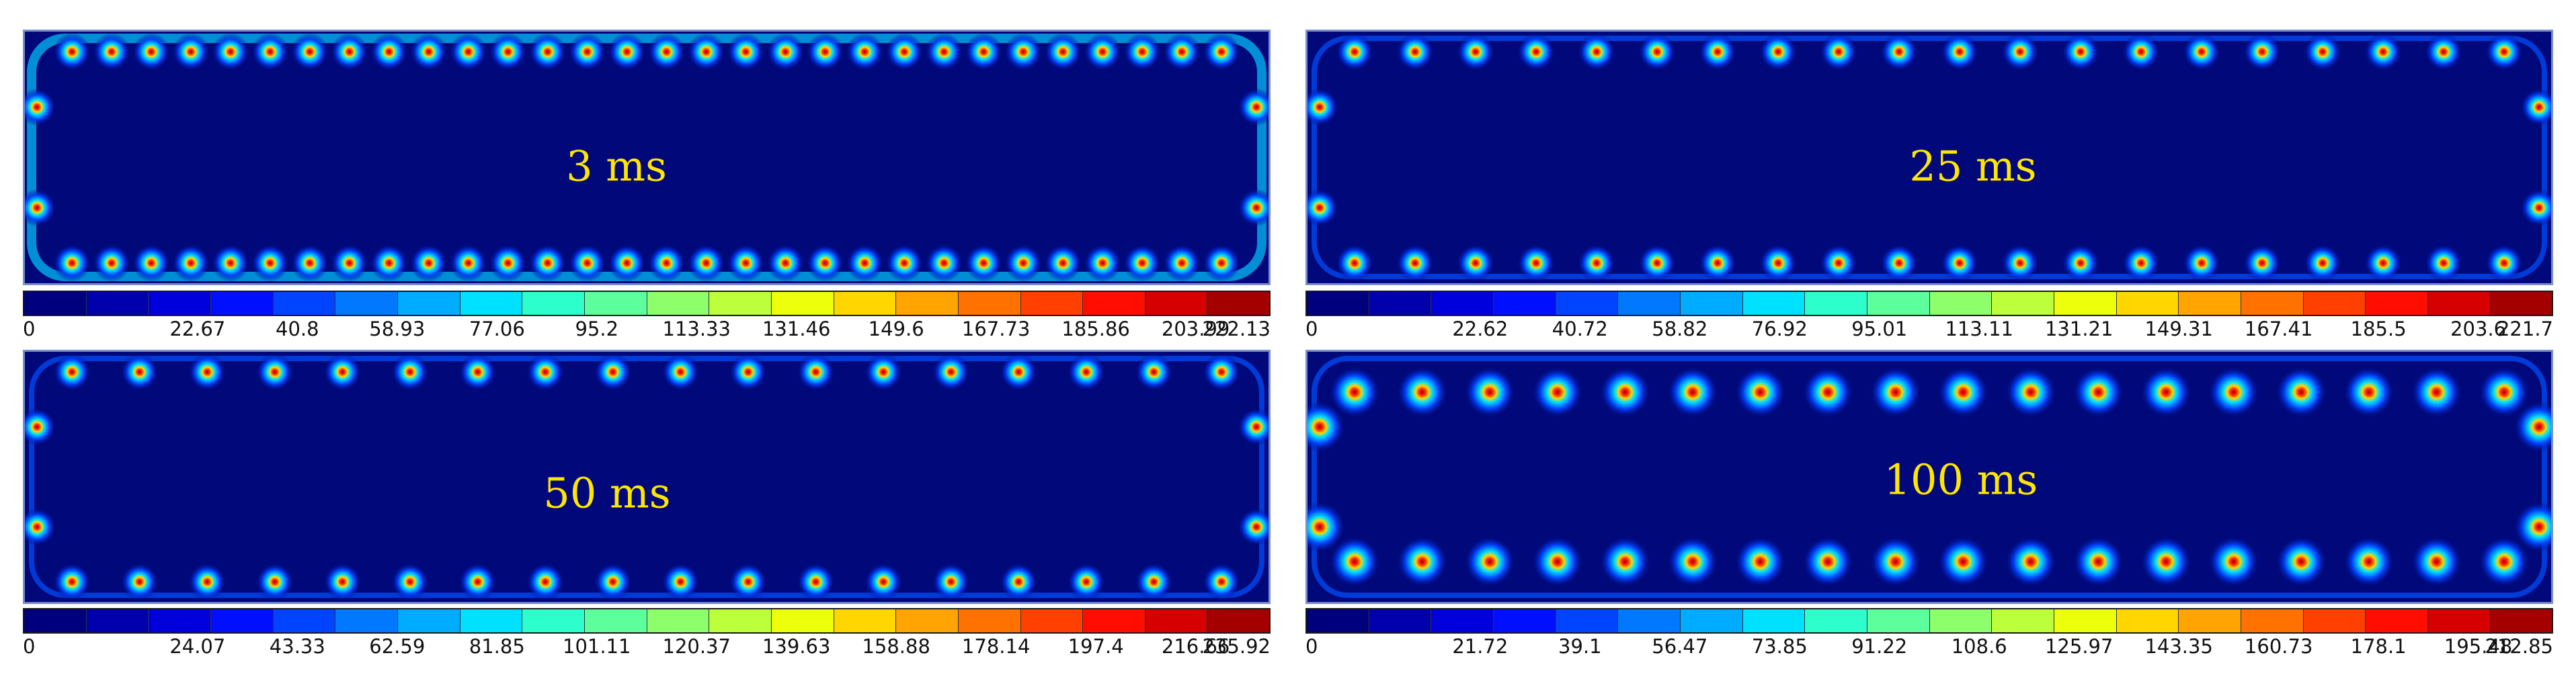 The height and width of the screenshot is (678, 2576). I want to click on colorbar-tick-label: 203.99, so click(1195, 329).